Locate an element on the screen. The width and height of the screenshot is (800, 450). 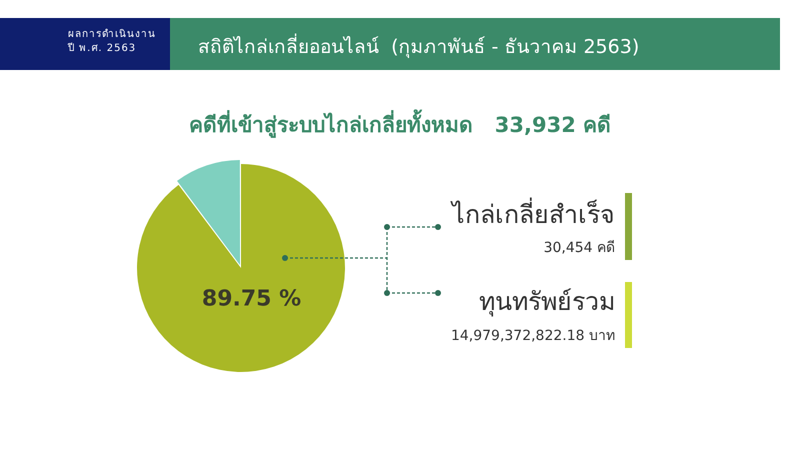
text: ไกล่เกลี่ยสำเร็จ is located at coordinates (533, 213).